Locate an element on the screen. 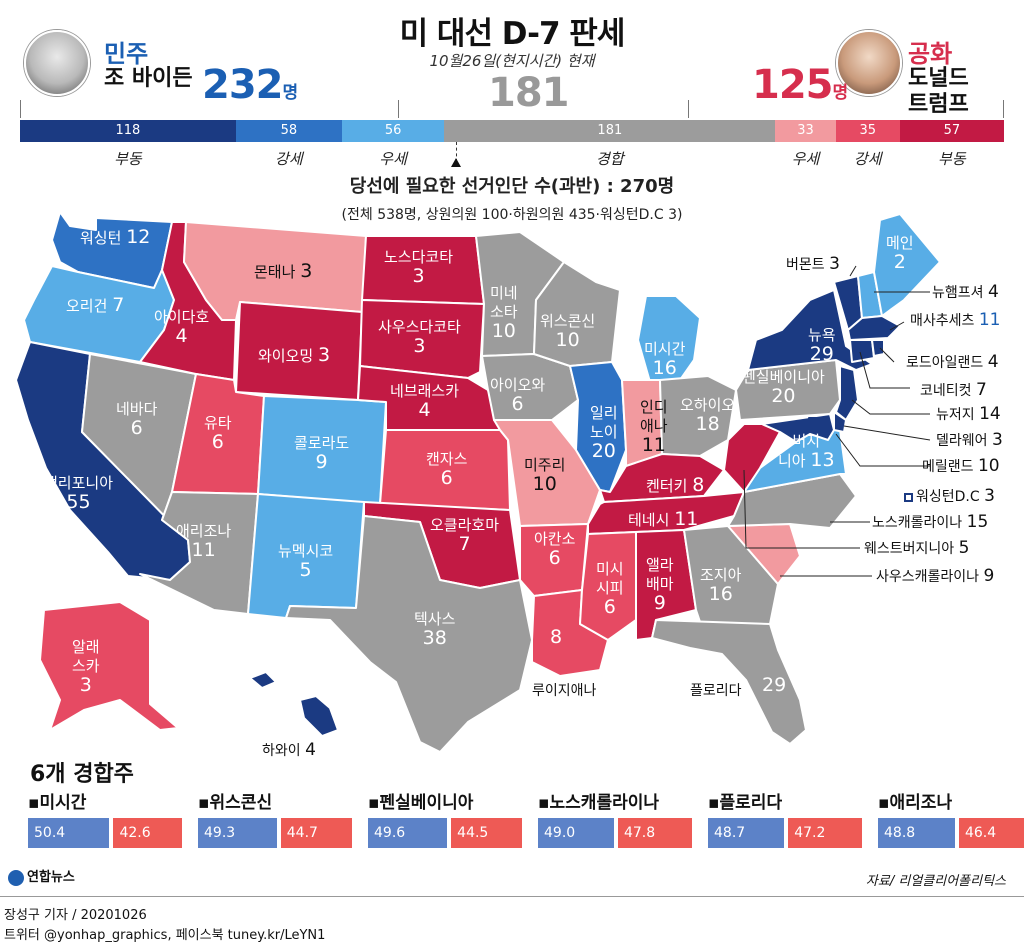 This screenshot has height=944, width=1024. state-label-utah: 유타 6 is located at coordinates (218, 433).